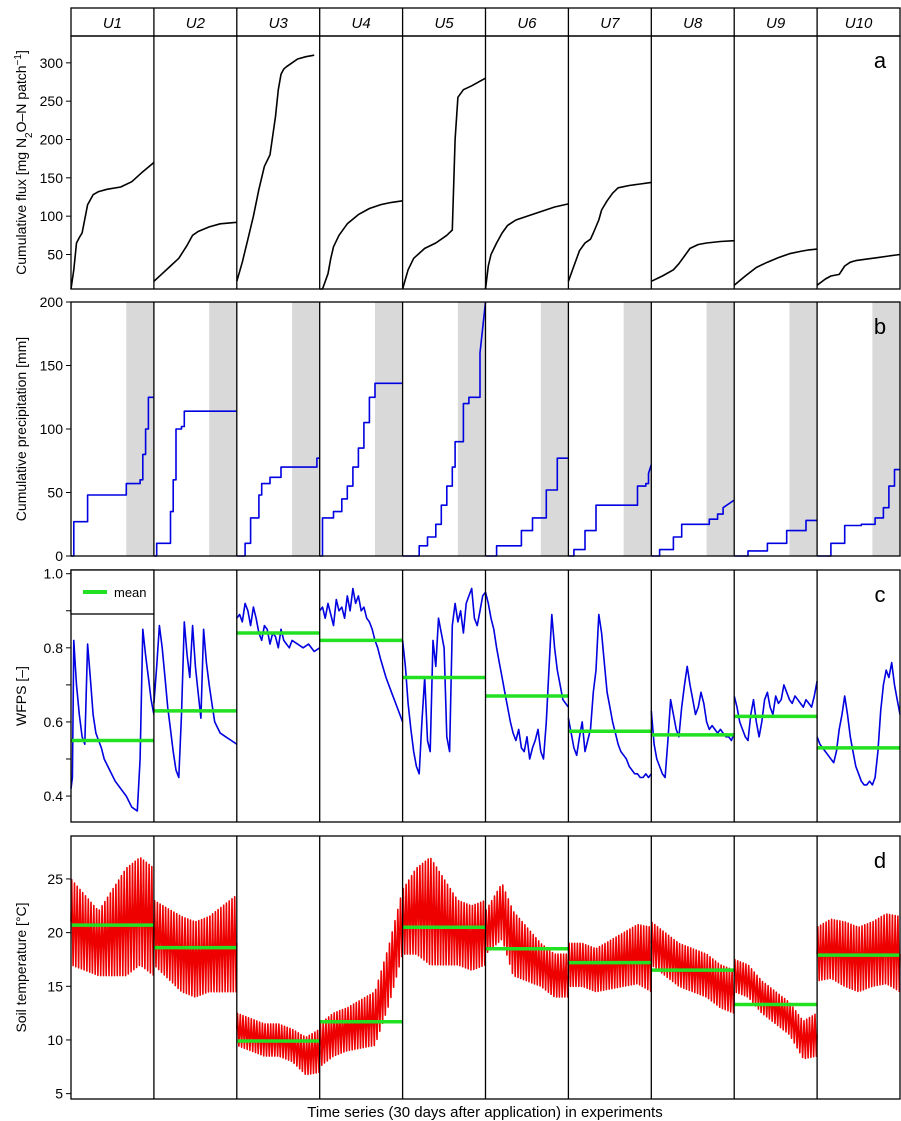 The width and height of the screenshot is (901, 1121). I want to click on y-tick-label: 250, so click(52, 101).